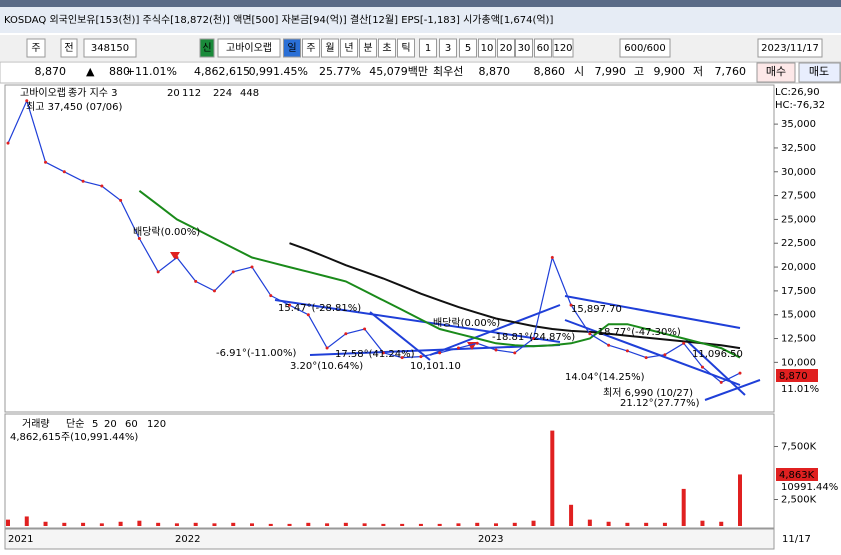 The height and width of the screenshot is (555, 841). What do you see at coordinates (326, 366) in the screenshot?
I see `annotation: 3.20°(10.64%)` at bounding box center [326, 366].